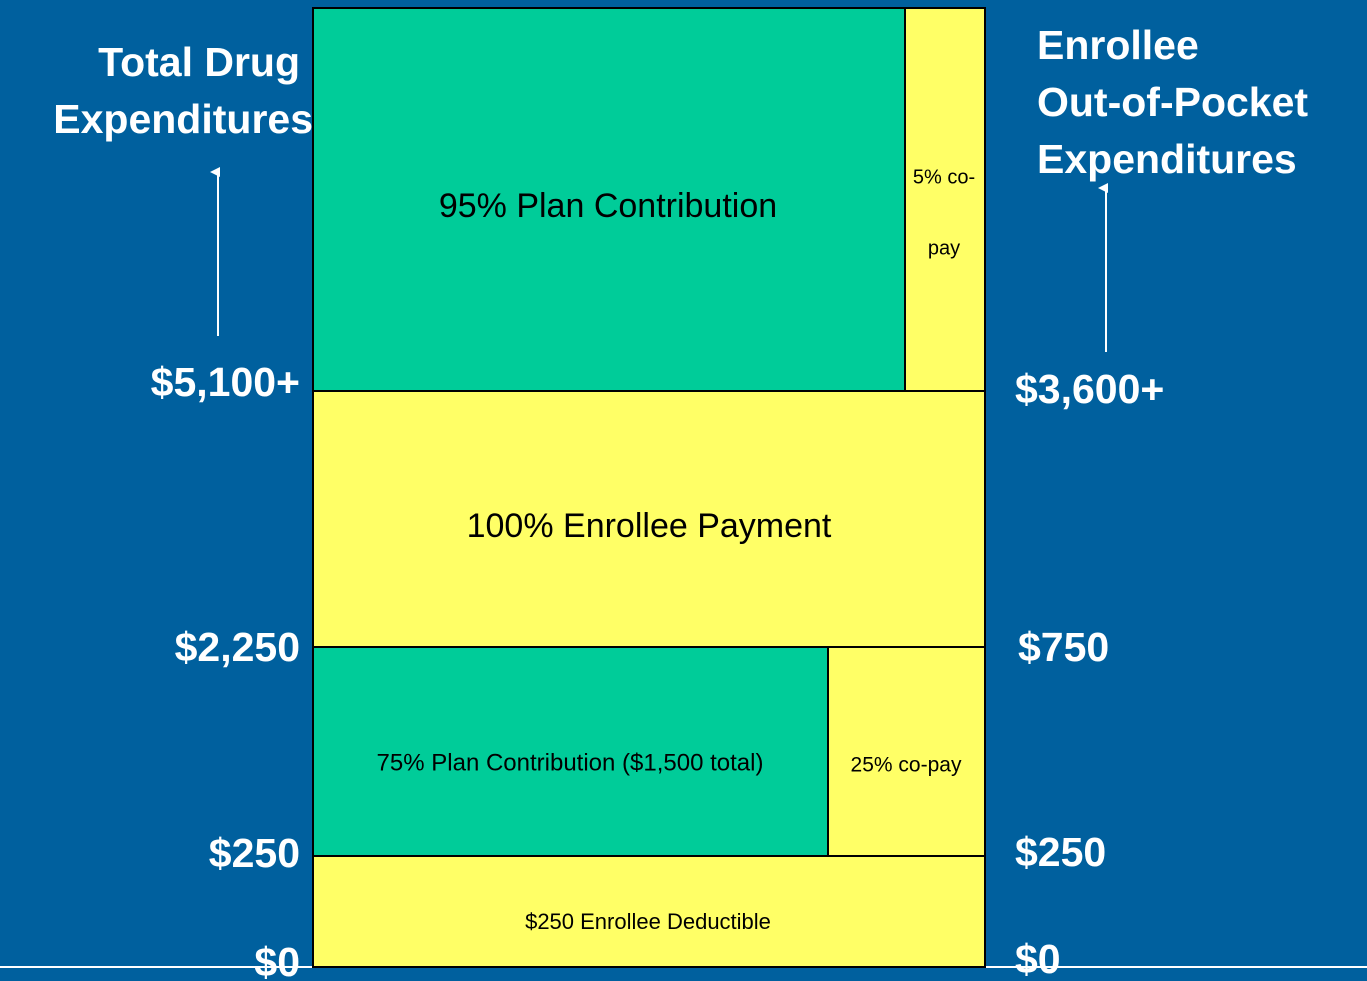  Describe the element at coordinates (1118, 45) in the screenshot. I see `right-title: Enrollee` at that location.